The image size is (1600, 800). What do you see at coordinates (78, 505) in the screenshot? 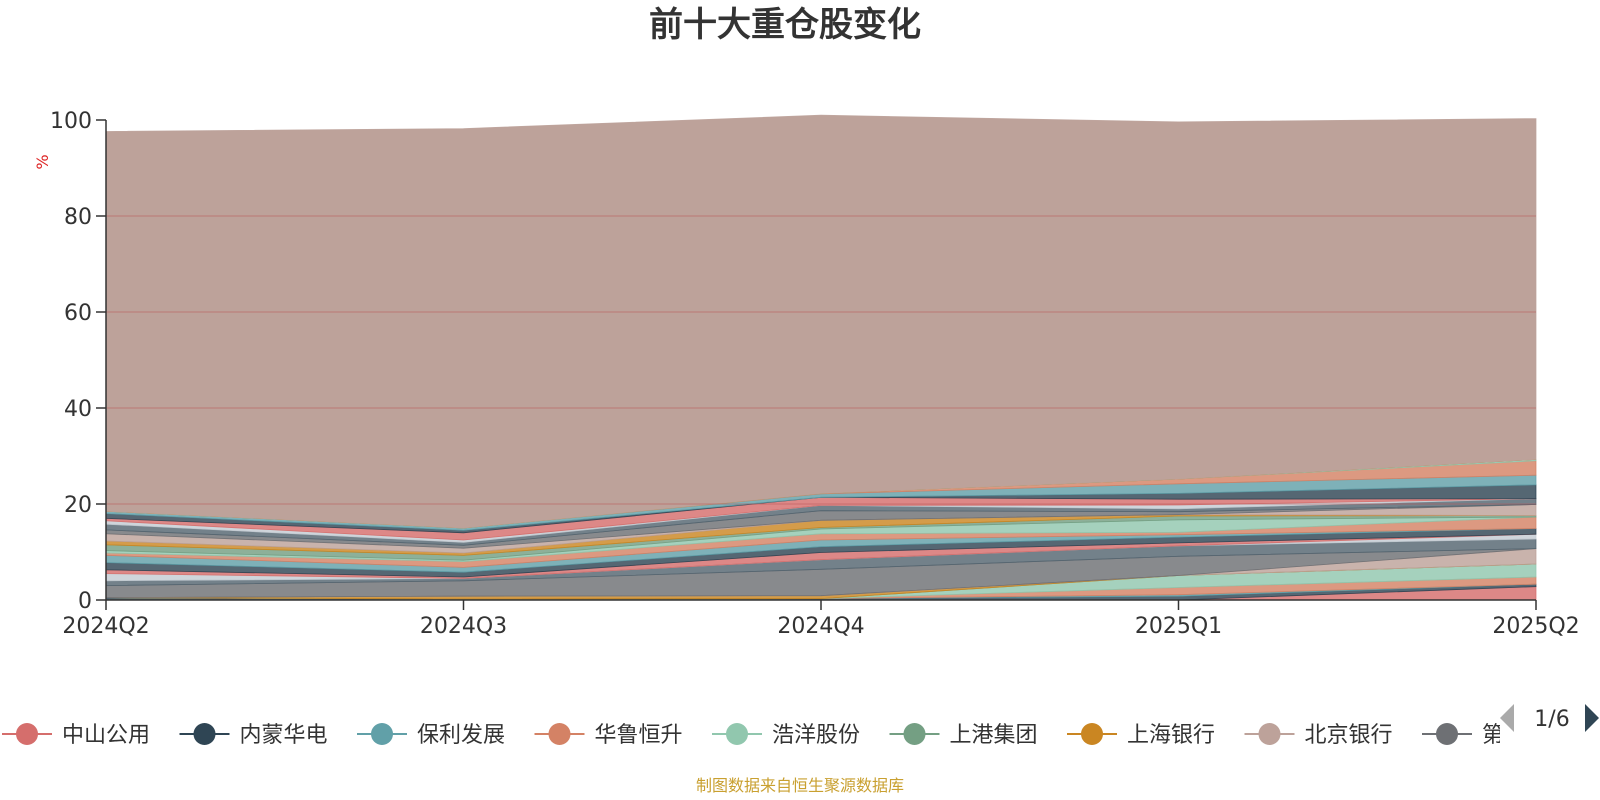
I see `y-tick-label: 20` at bounding box center [78, 505].